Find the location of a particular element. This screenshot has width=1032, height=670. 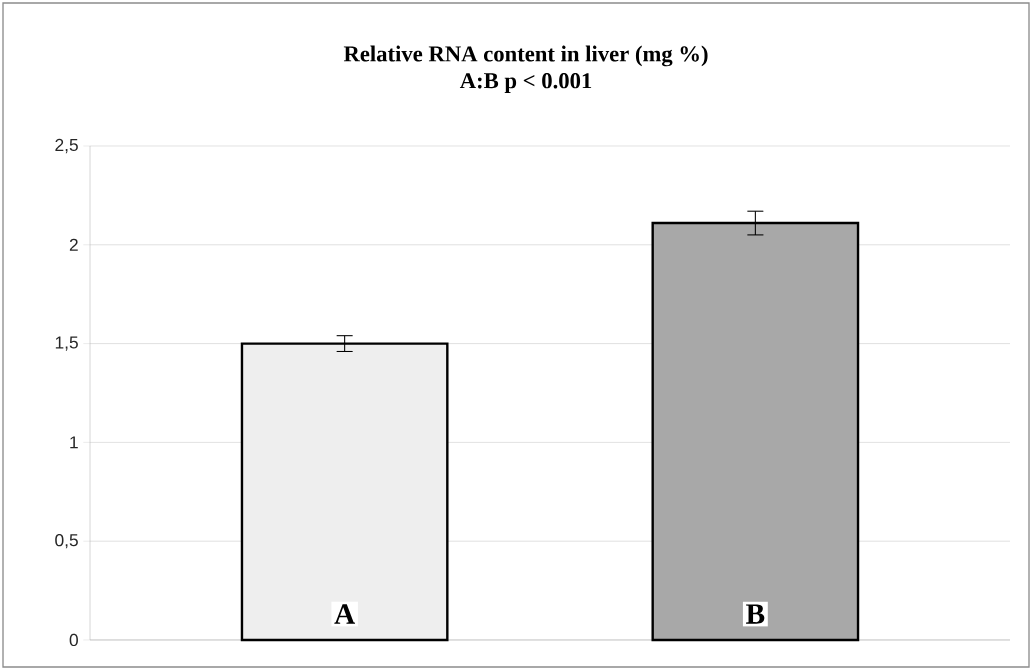

x-tick-label: A is located at coordinates (345, 614).